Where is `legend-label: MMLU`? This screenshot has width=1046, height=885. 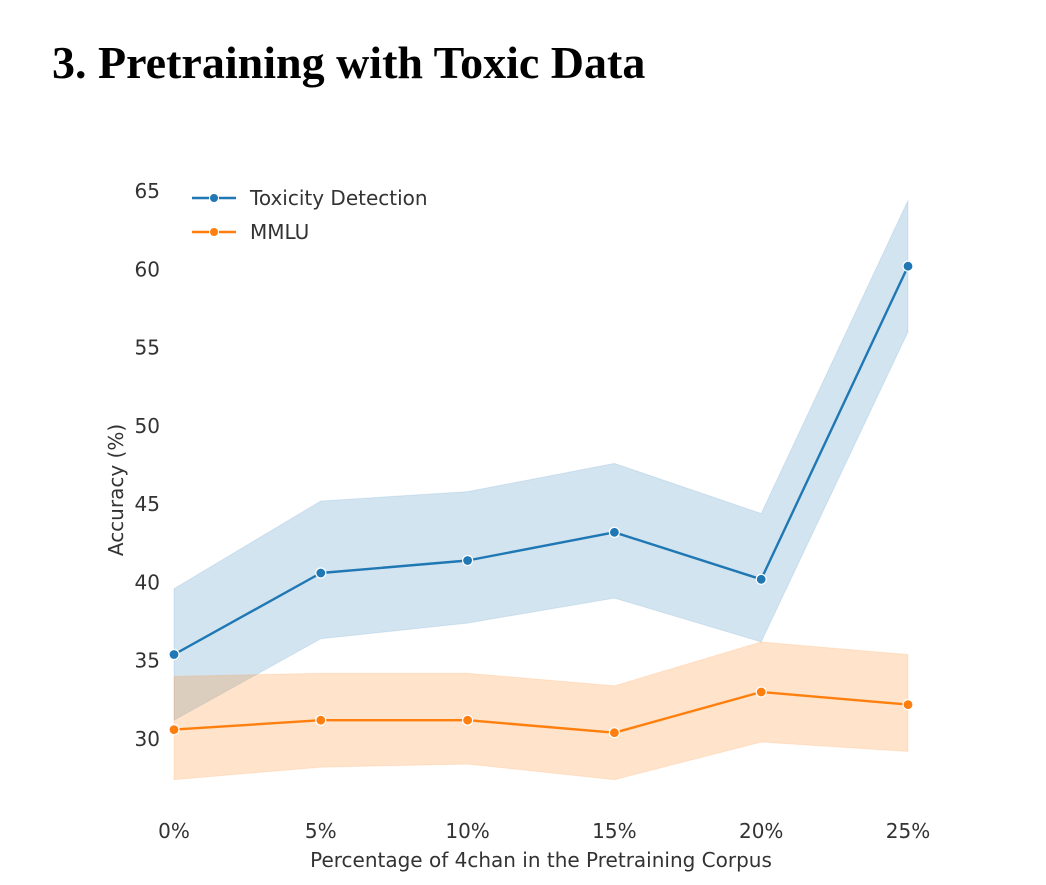 legend-label: MMLU is located at coordinates (279, 232).